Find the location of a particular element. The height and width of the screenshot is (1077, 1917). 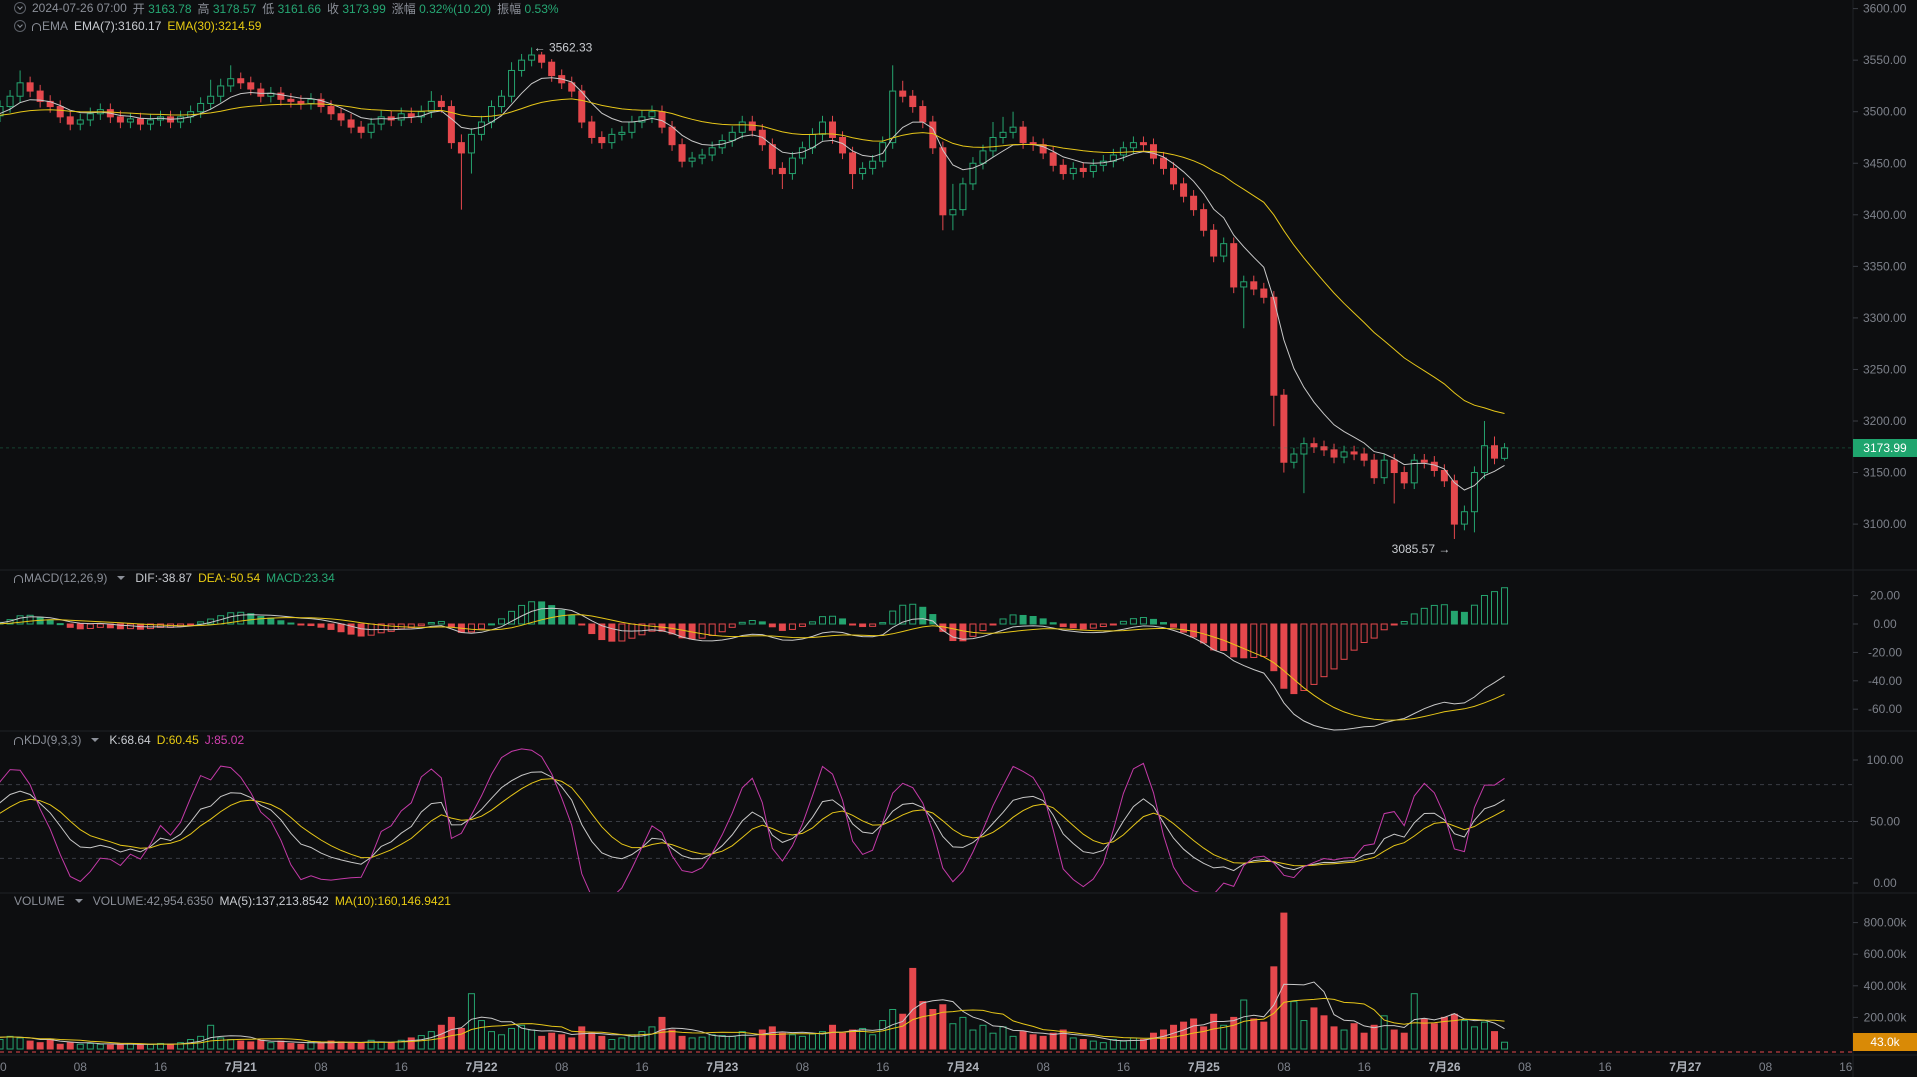

macd-pane is located at coordinates (754, 659).